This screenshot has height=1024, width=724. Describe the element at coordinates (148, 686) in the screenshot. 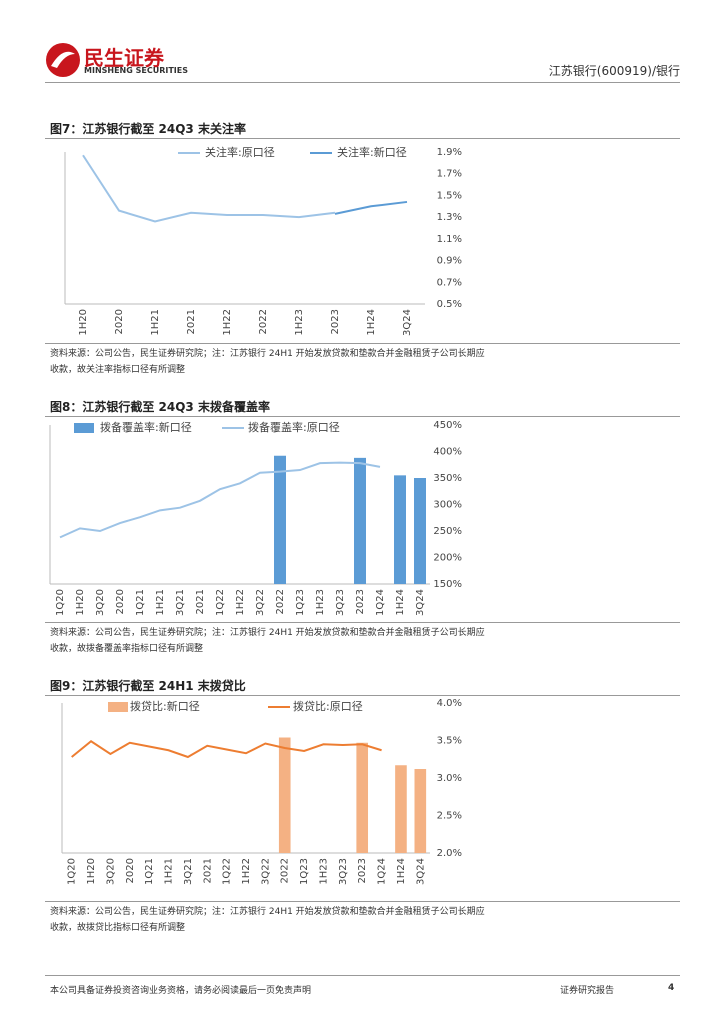

I see `figure-title: 图9：江苏银行截至 24H1 末拨贷比` at that location.